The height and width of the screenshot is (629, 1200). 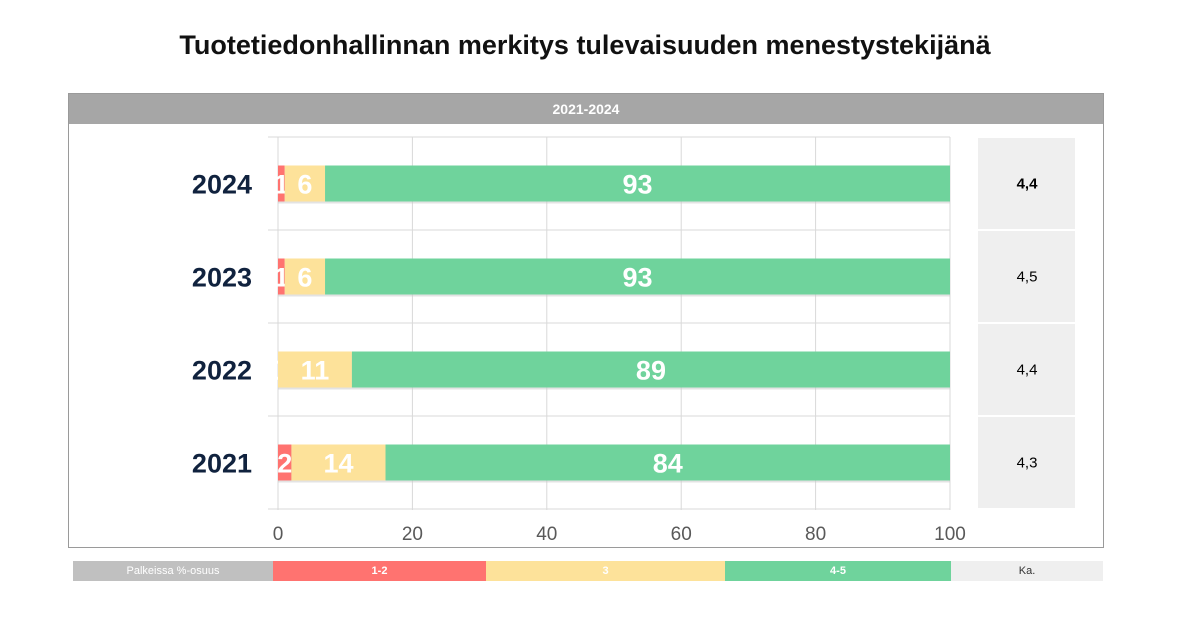 What do you see at coordinates (379, 571) in the screenshot?
I see `legend-item-low: 1-2` at bounding box center [379, 571].